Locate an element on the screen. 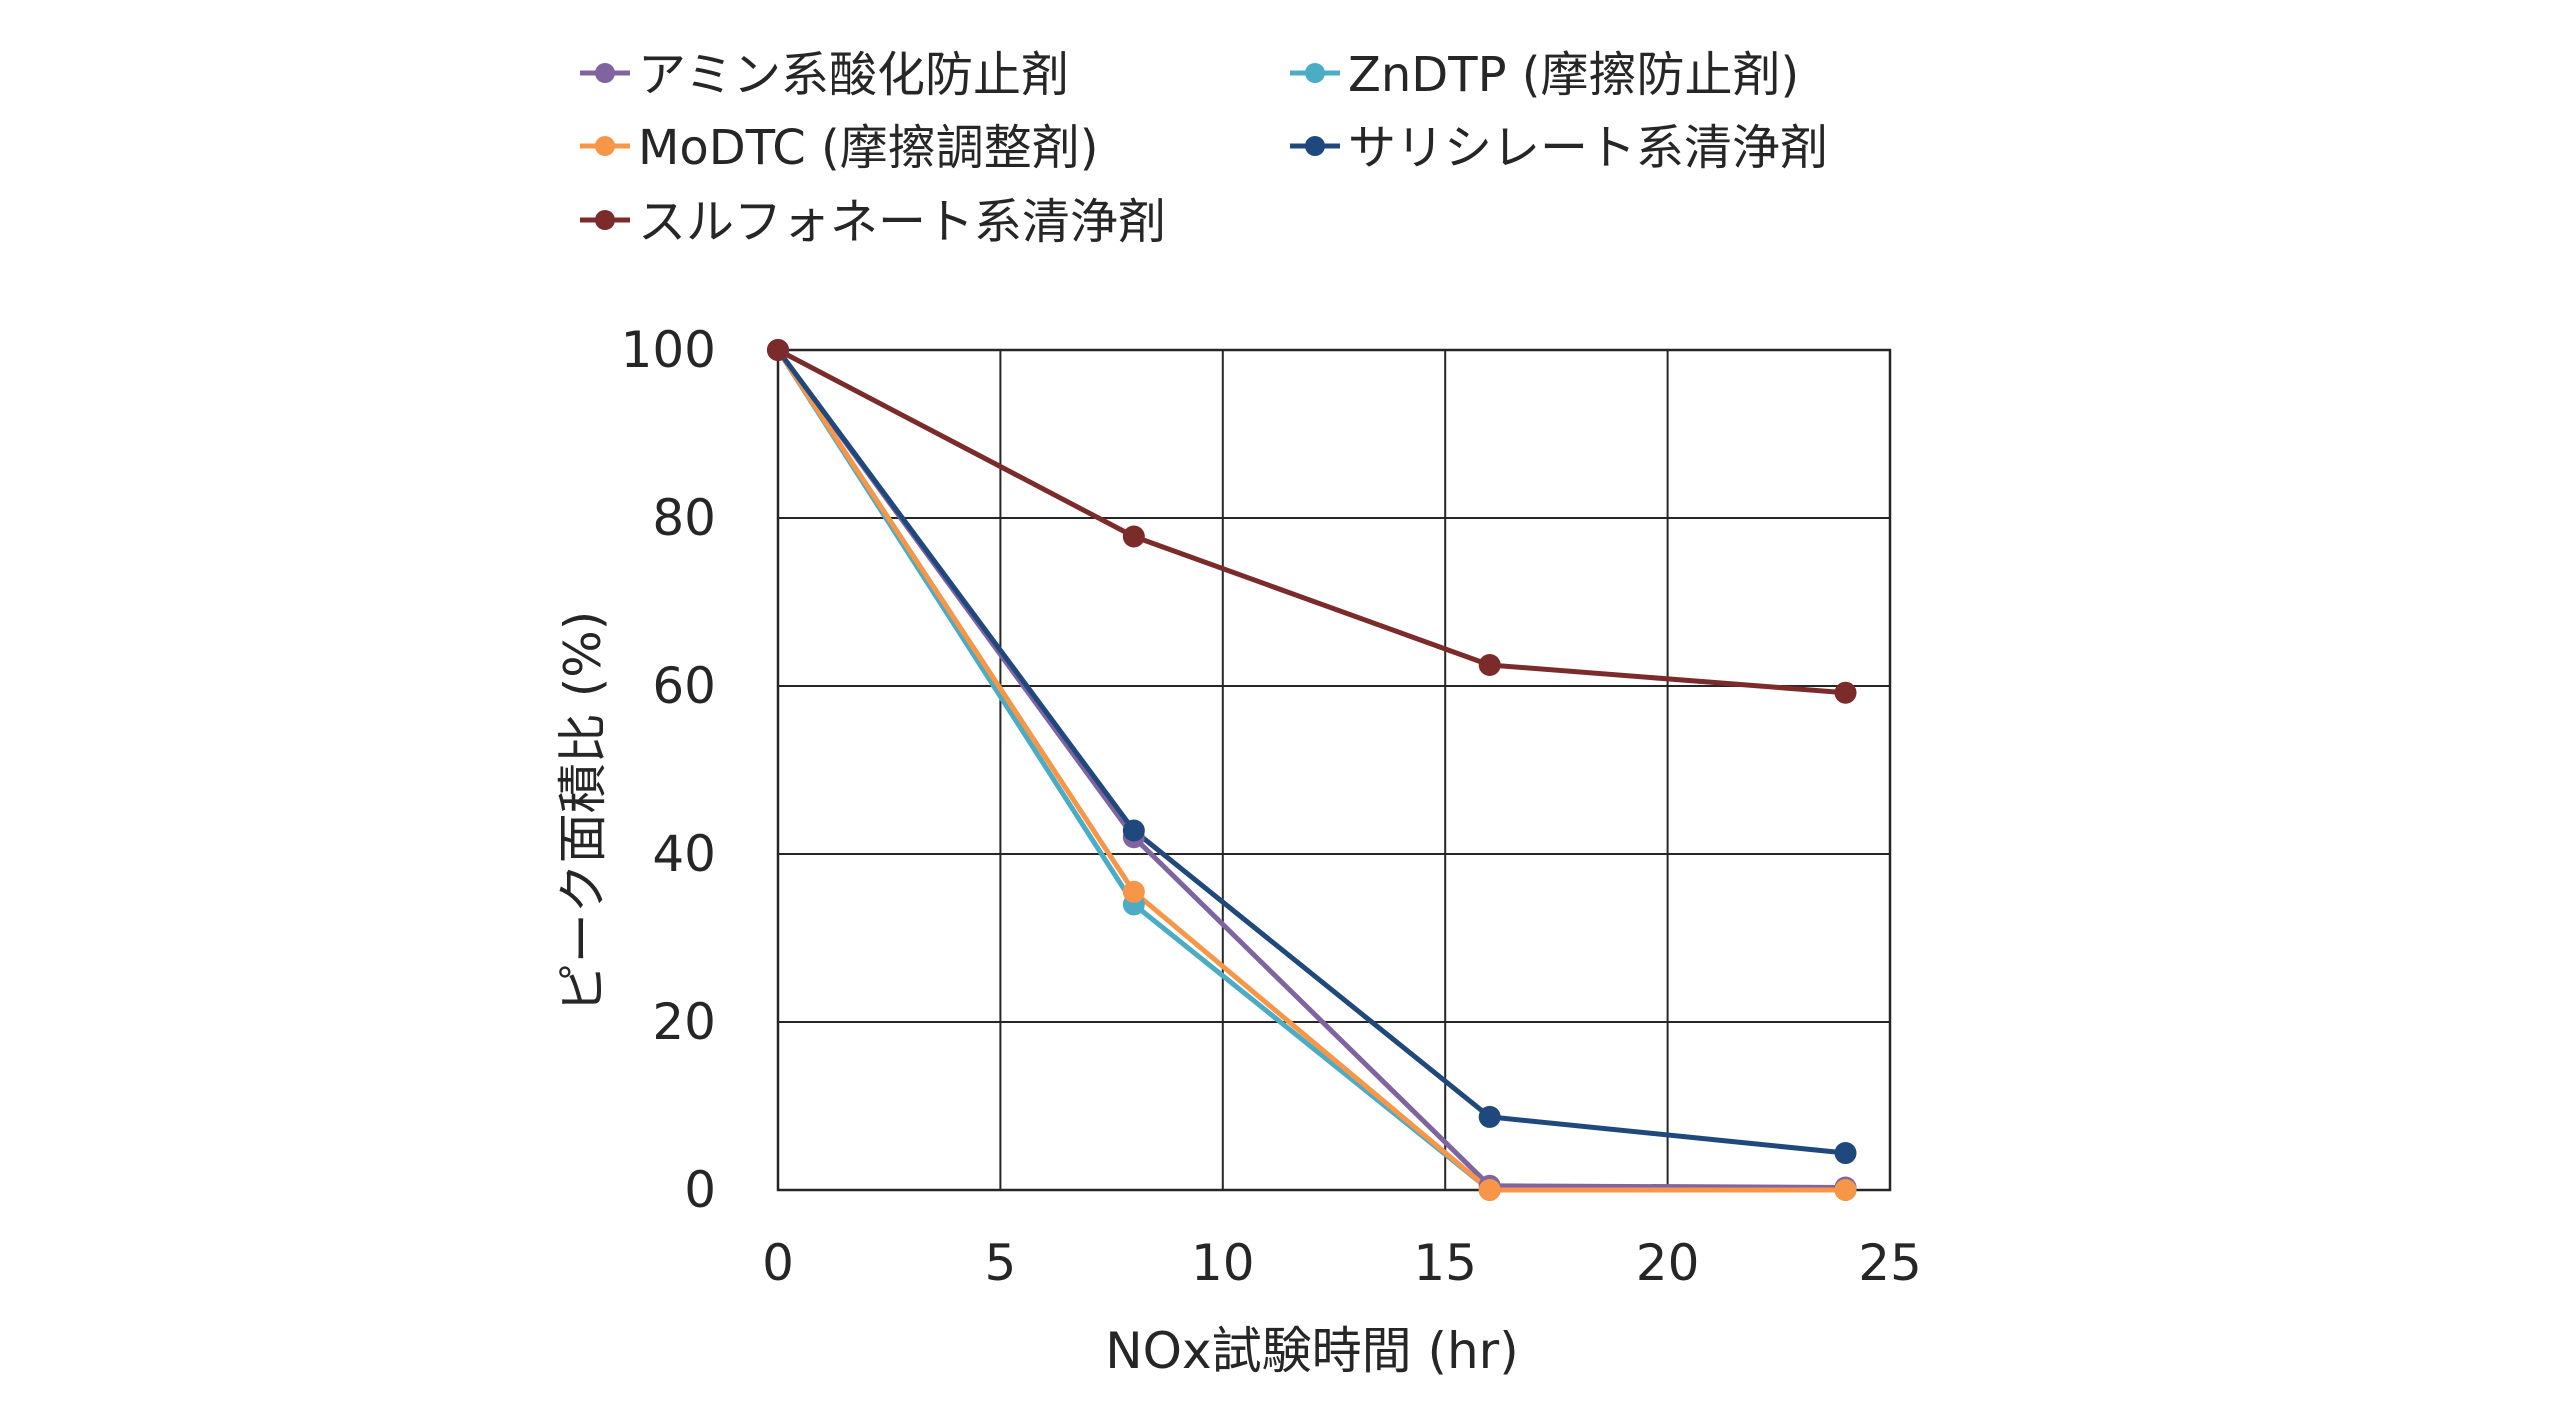 This screenshot has width=2560, height=1406. legend-entry: MoDTC (摩擦調整剤) is located at coordinates (839, 148).